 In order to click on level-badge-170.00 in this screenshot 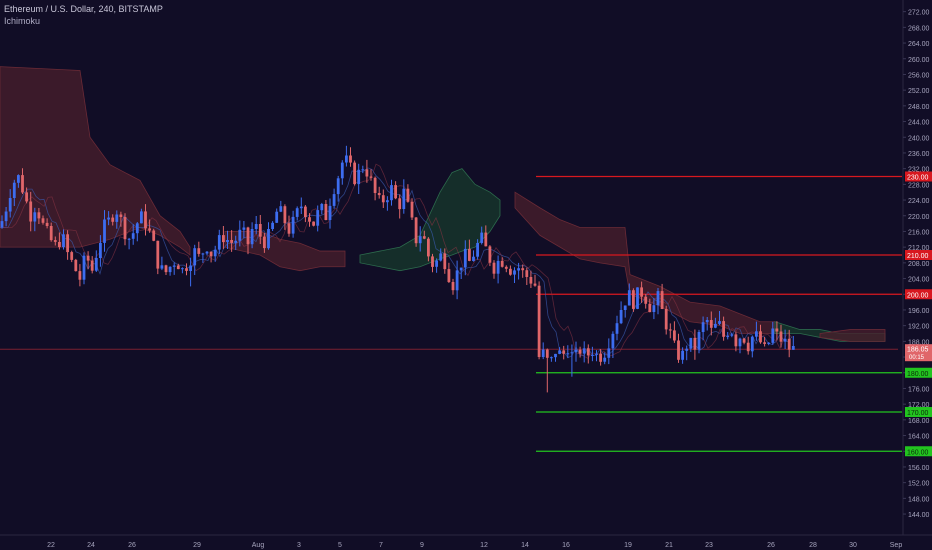, I will do `click(918, 412)`.